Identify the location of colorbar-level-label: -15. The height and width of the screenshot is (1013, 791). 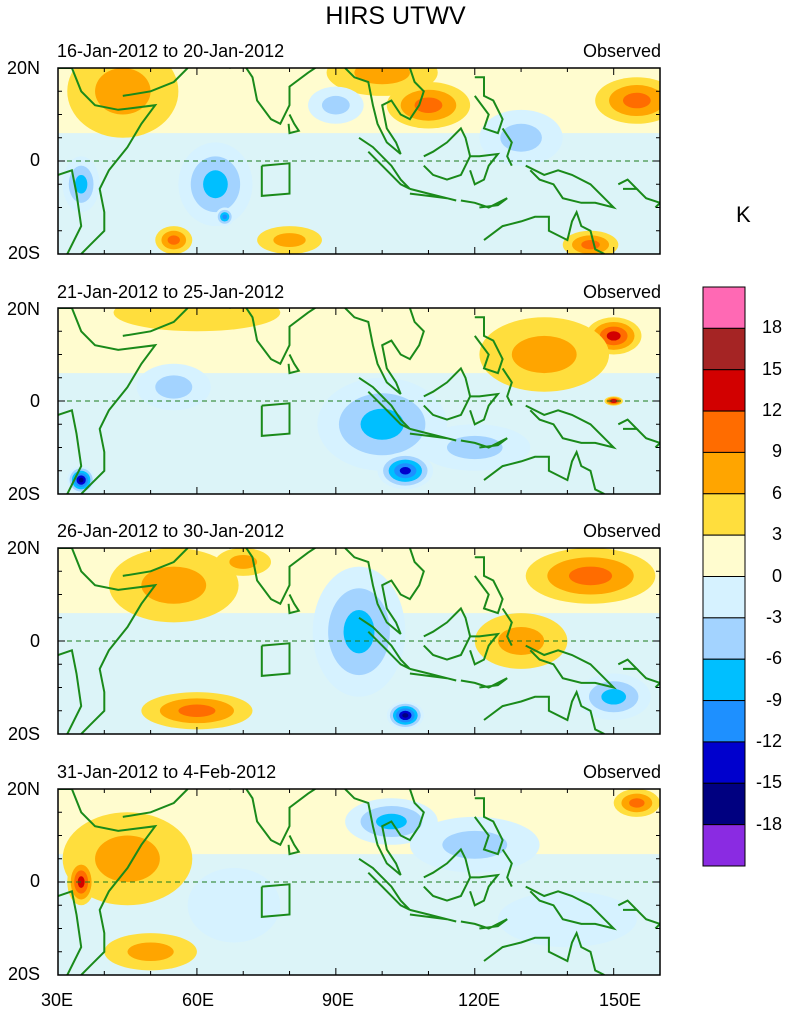
(768, 782).